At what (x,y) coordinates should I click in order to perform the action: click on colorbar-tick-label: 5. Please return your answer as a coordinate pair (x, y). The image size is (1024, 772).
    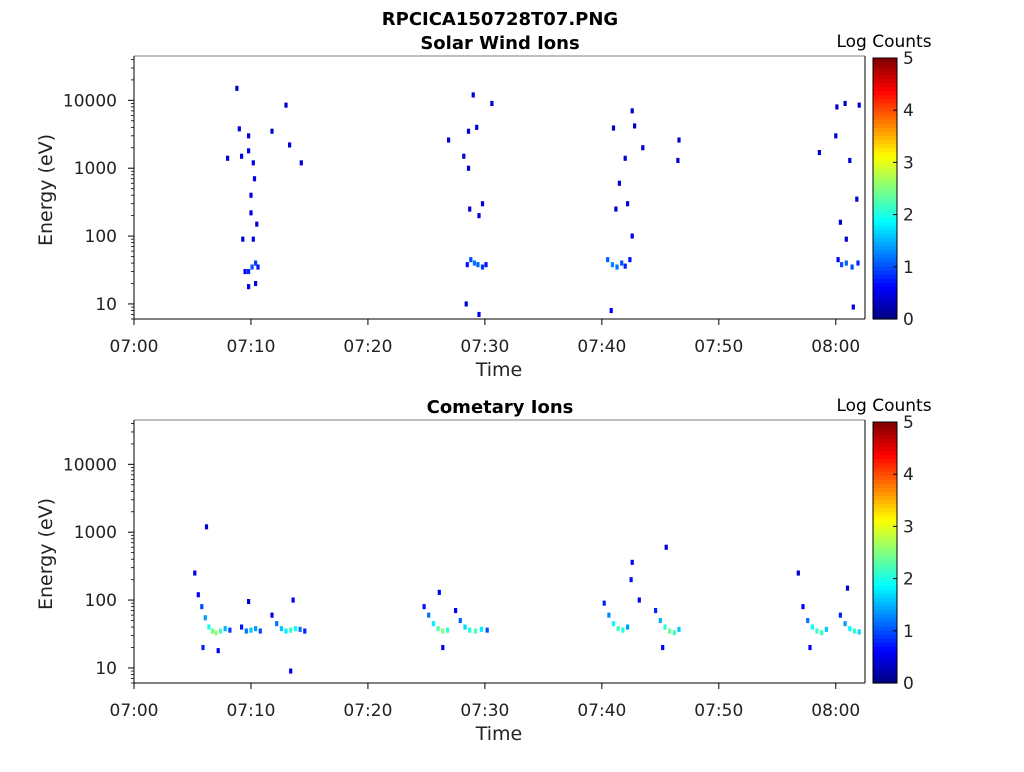
    Looking at the image, I should click on (908, 59).